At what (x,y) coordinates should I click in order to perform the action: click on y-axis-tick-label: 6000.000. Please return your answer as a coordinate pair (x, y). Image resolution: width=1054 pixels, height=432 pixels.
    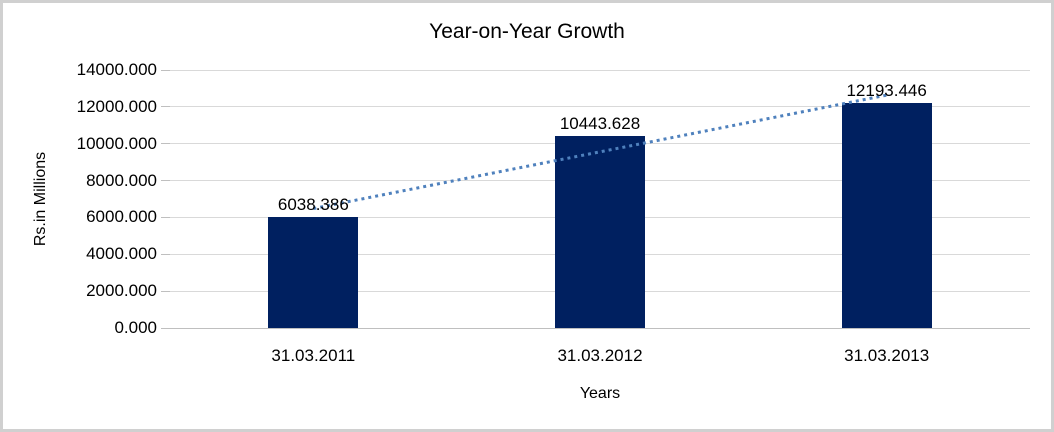
    Looking at the image, I should click on (121, 217).